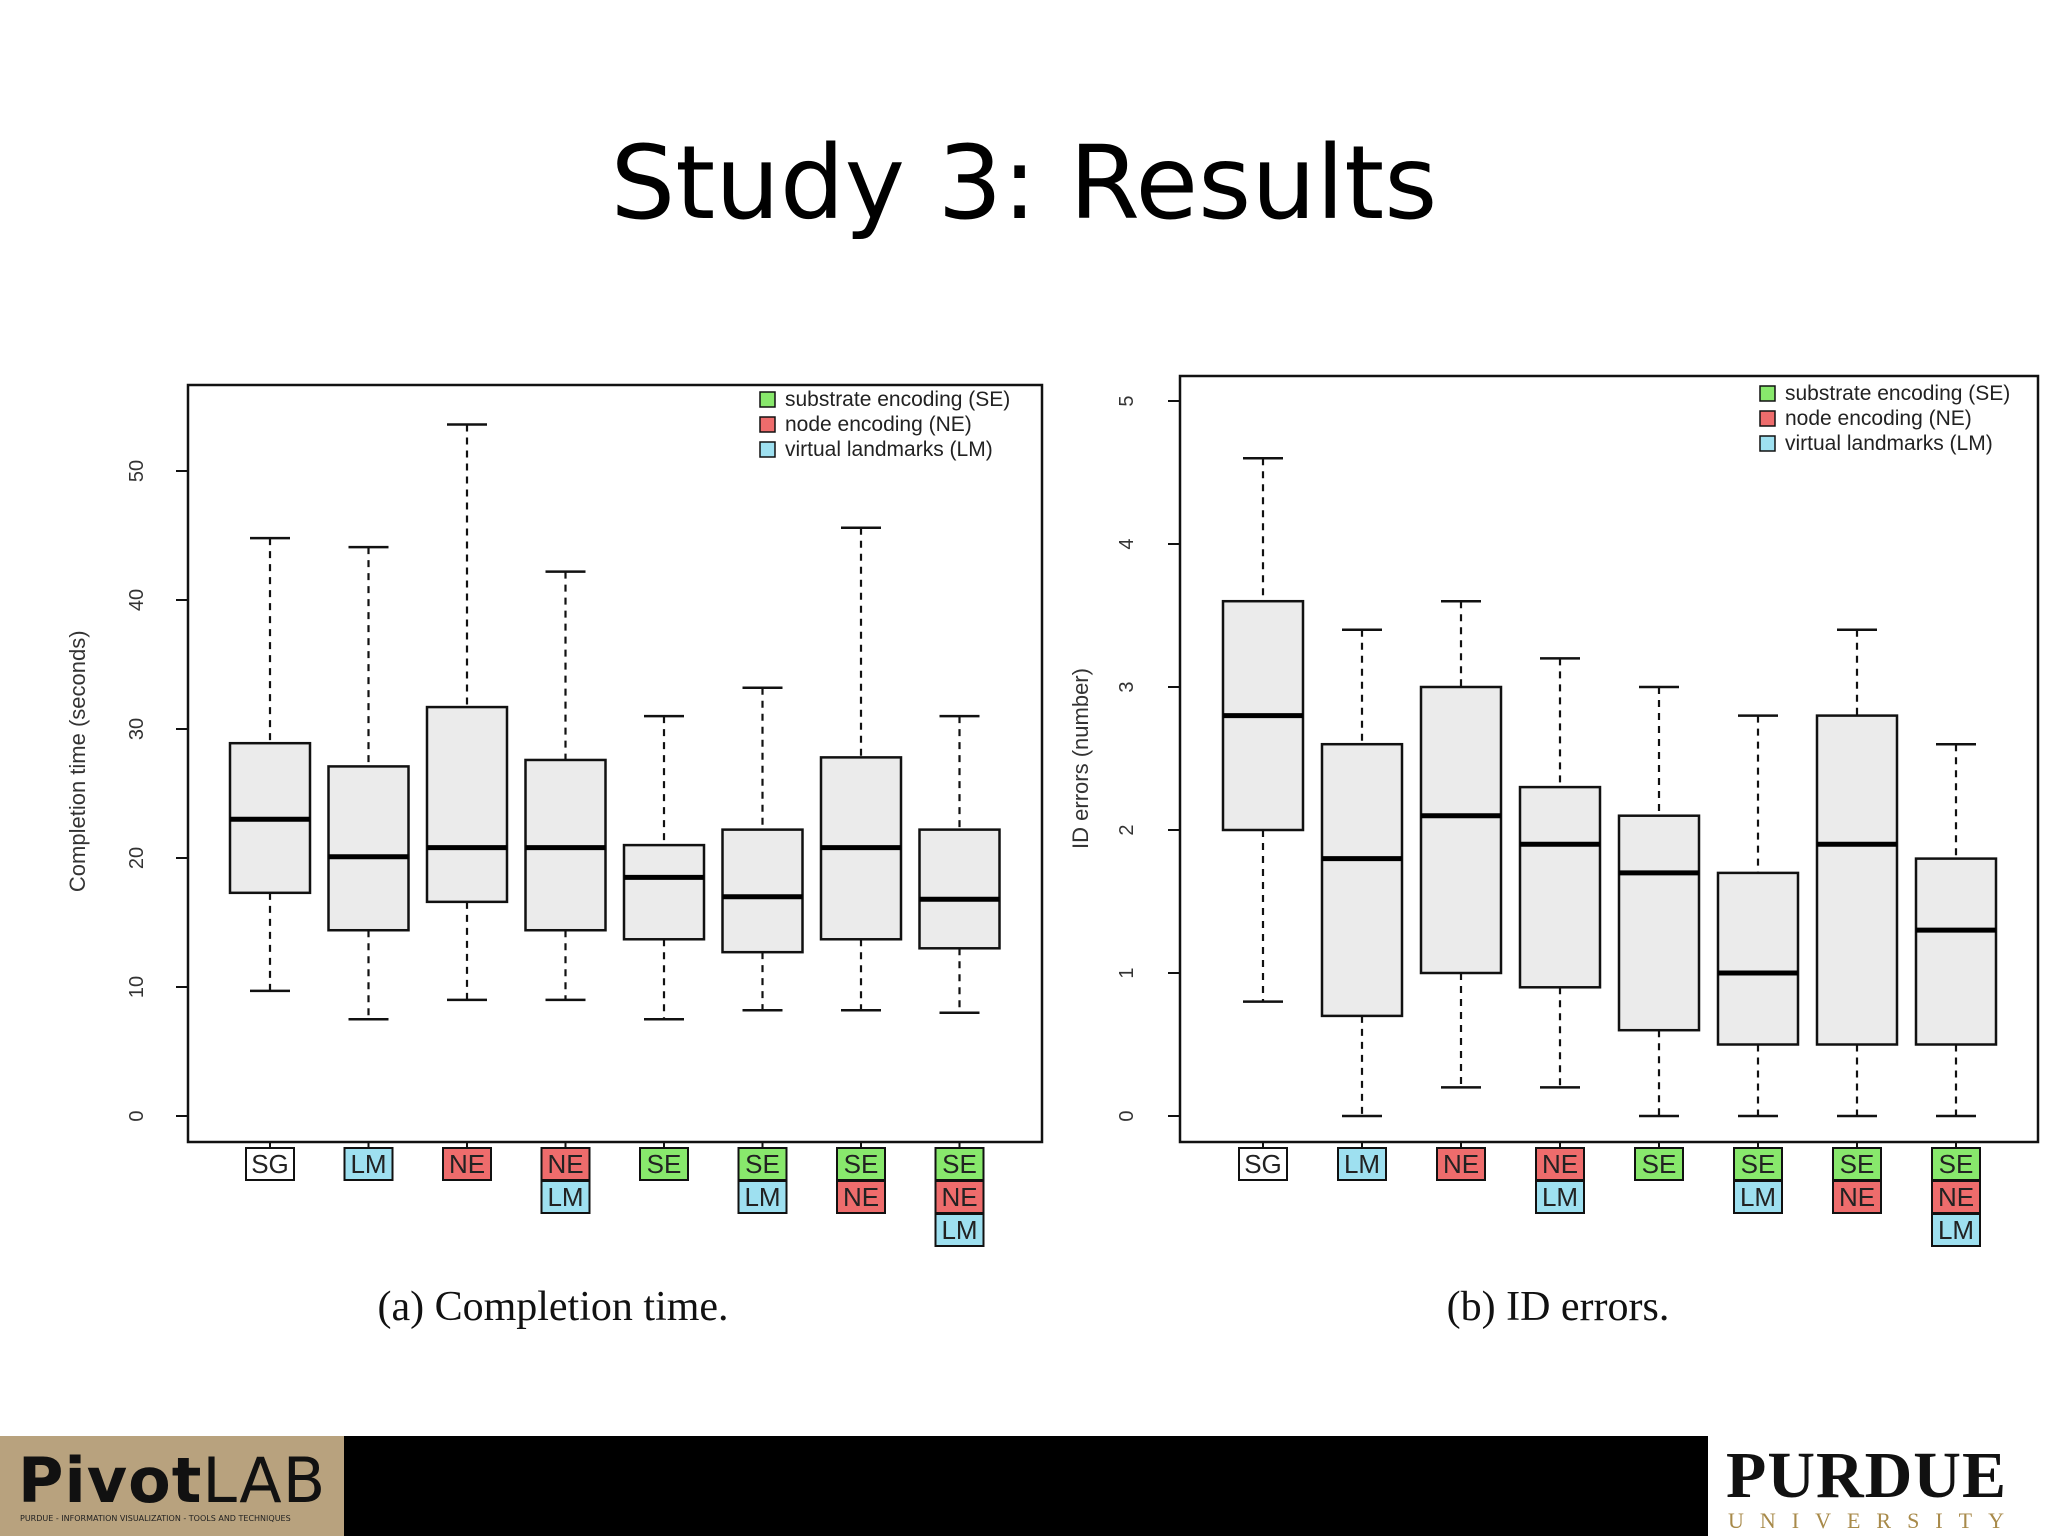  I want to click on y-tick-label: 10, so click(137, 987).